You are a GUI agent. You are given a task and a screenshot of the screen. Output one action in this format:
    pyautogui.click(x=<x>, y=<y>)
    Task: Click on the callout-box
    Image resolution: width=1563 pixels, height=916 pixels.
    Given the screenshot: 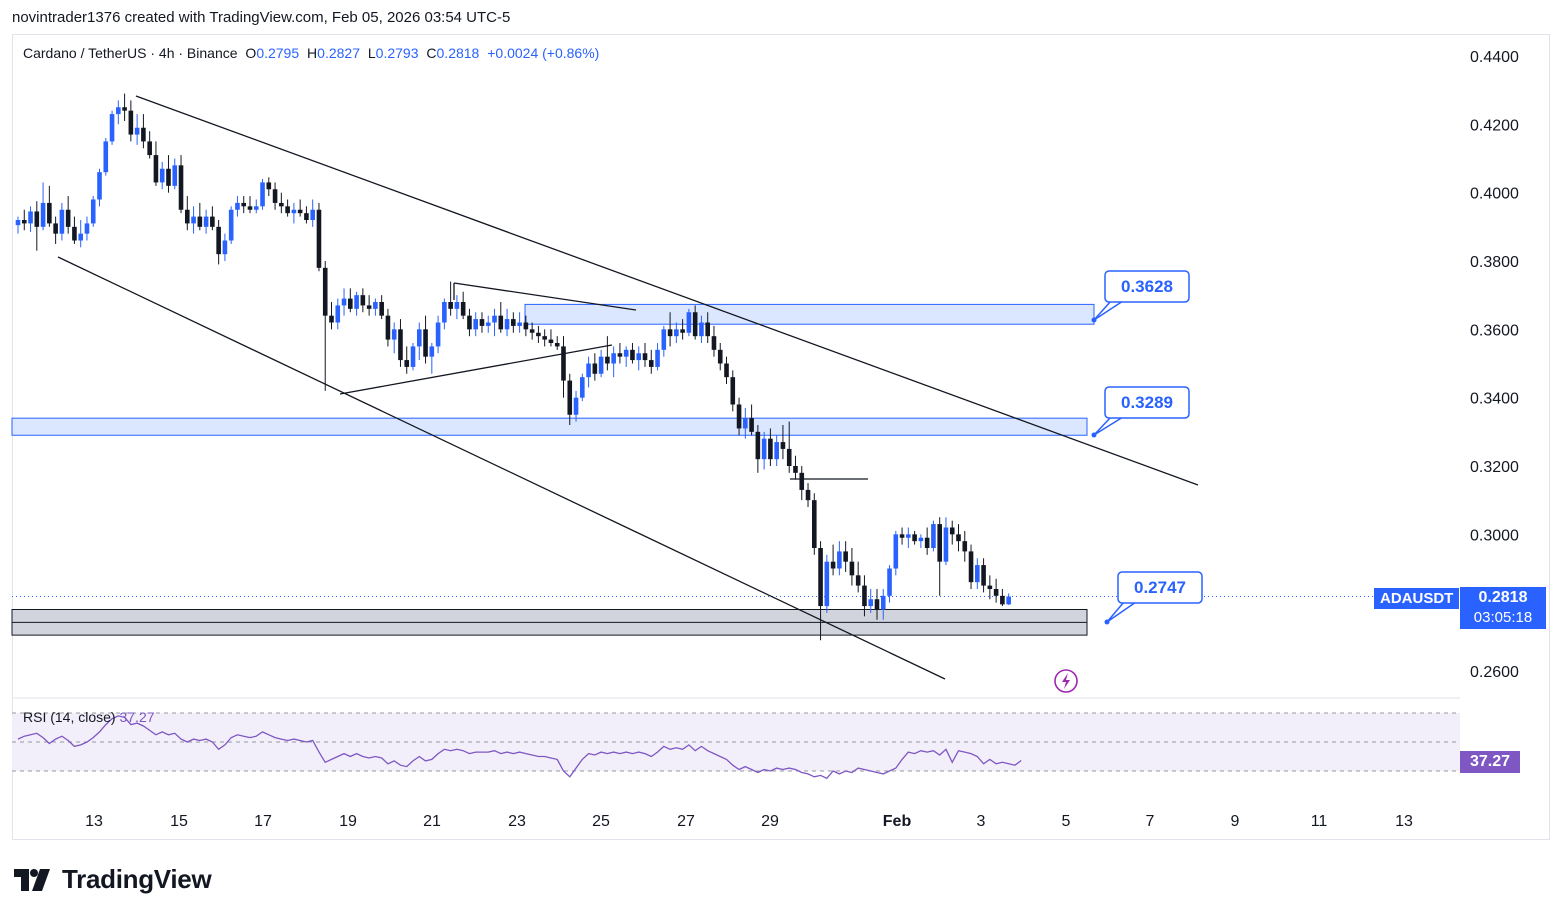 What is the action you would take?
    pyautogui.click(x=1147, y=286)
    